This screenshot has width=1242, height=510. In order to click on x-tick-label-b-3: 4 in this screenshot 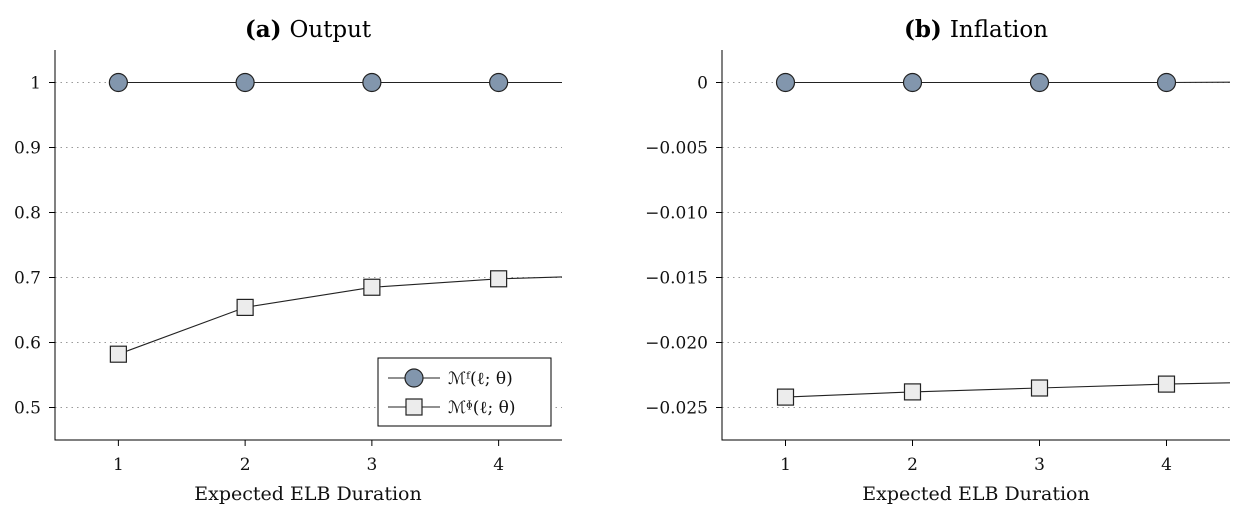, I will do `click(1166, 465)`.